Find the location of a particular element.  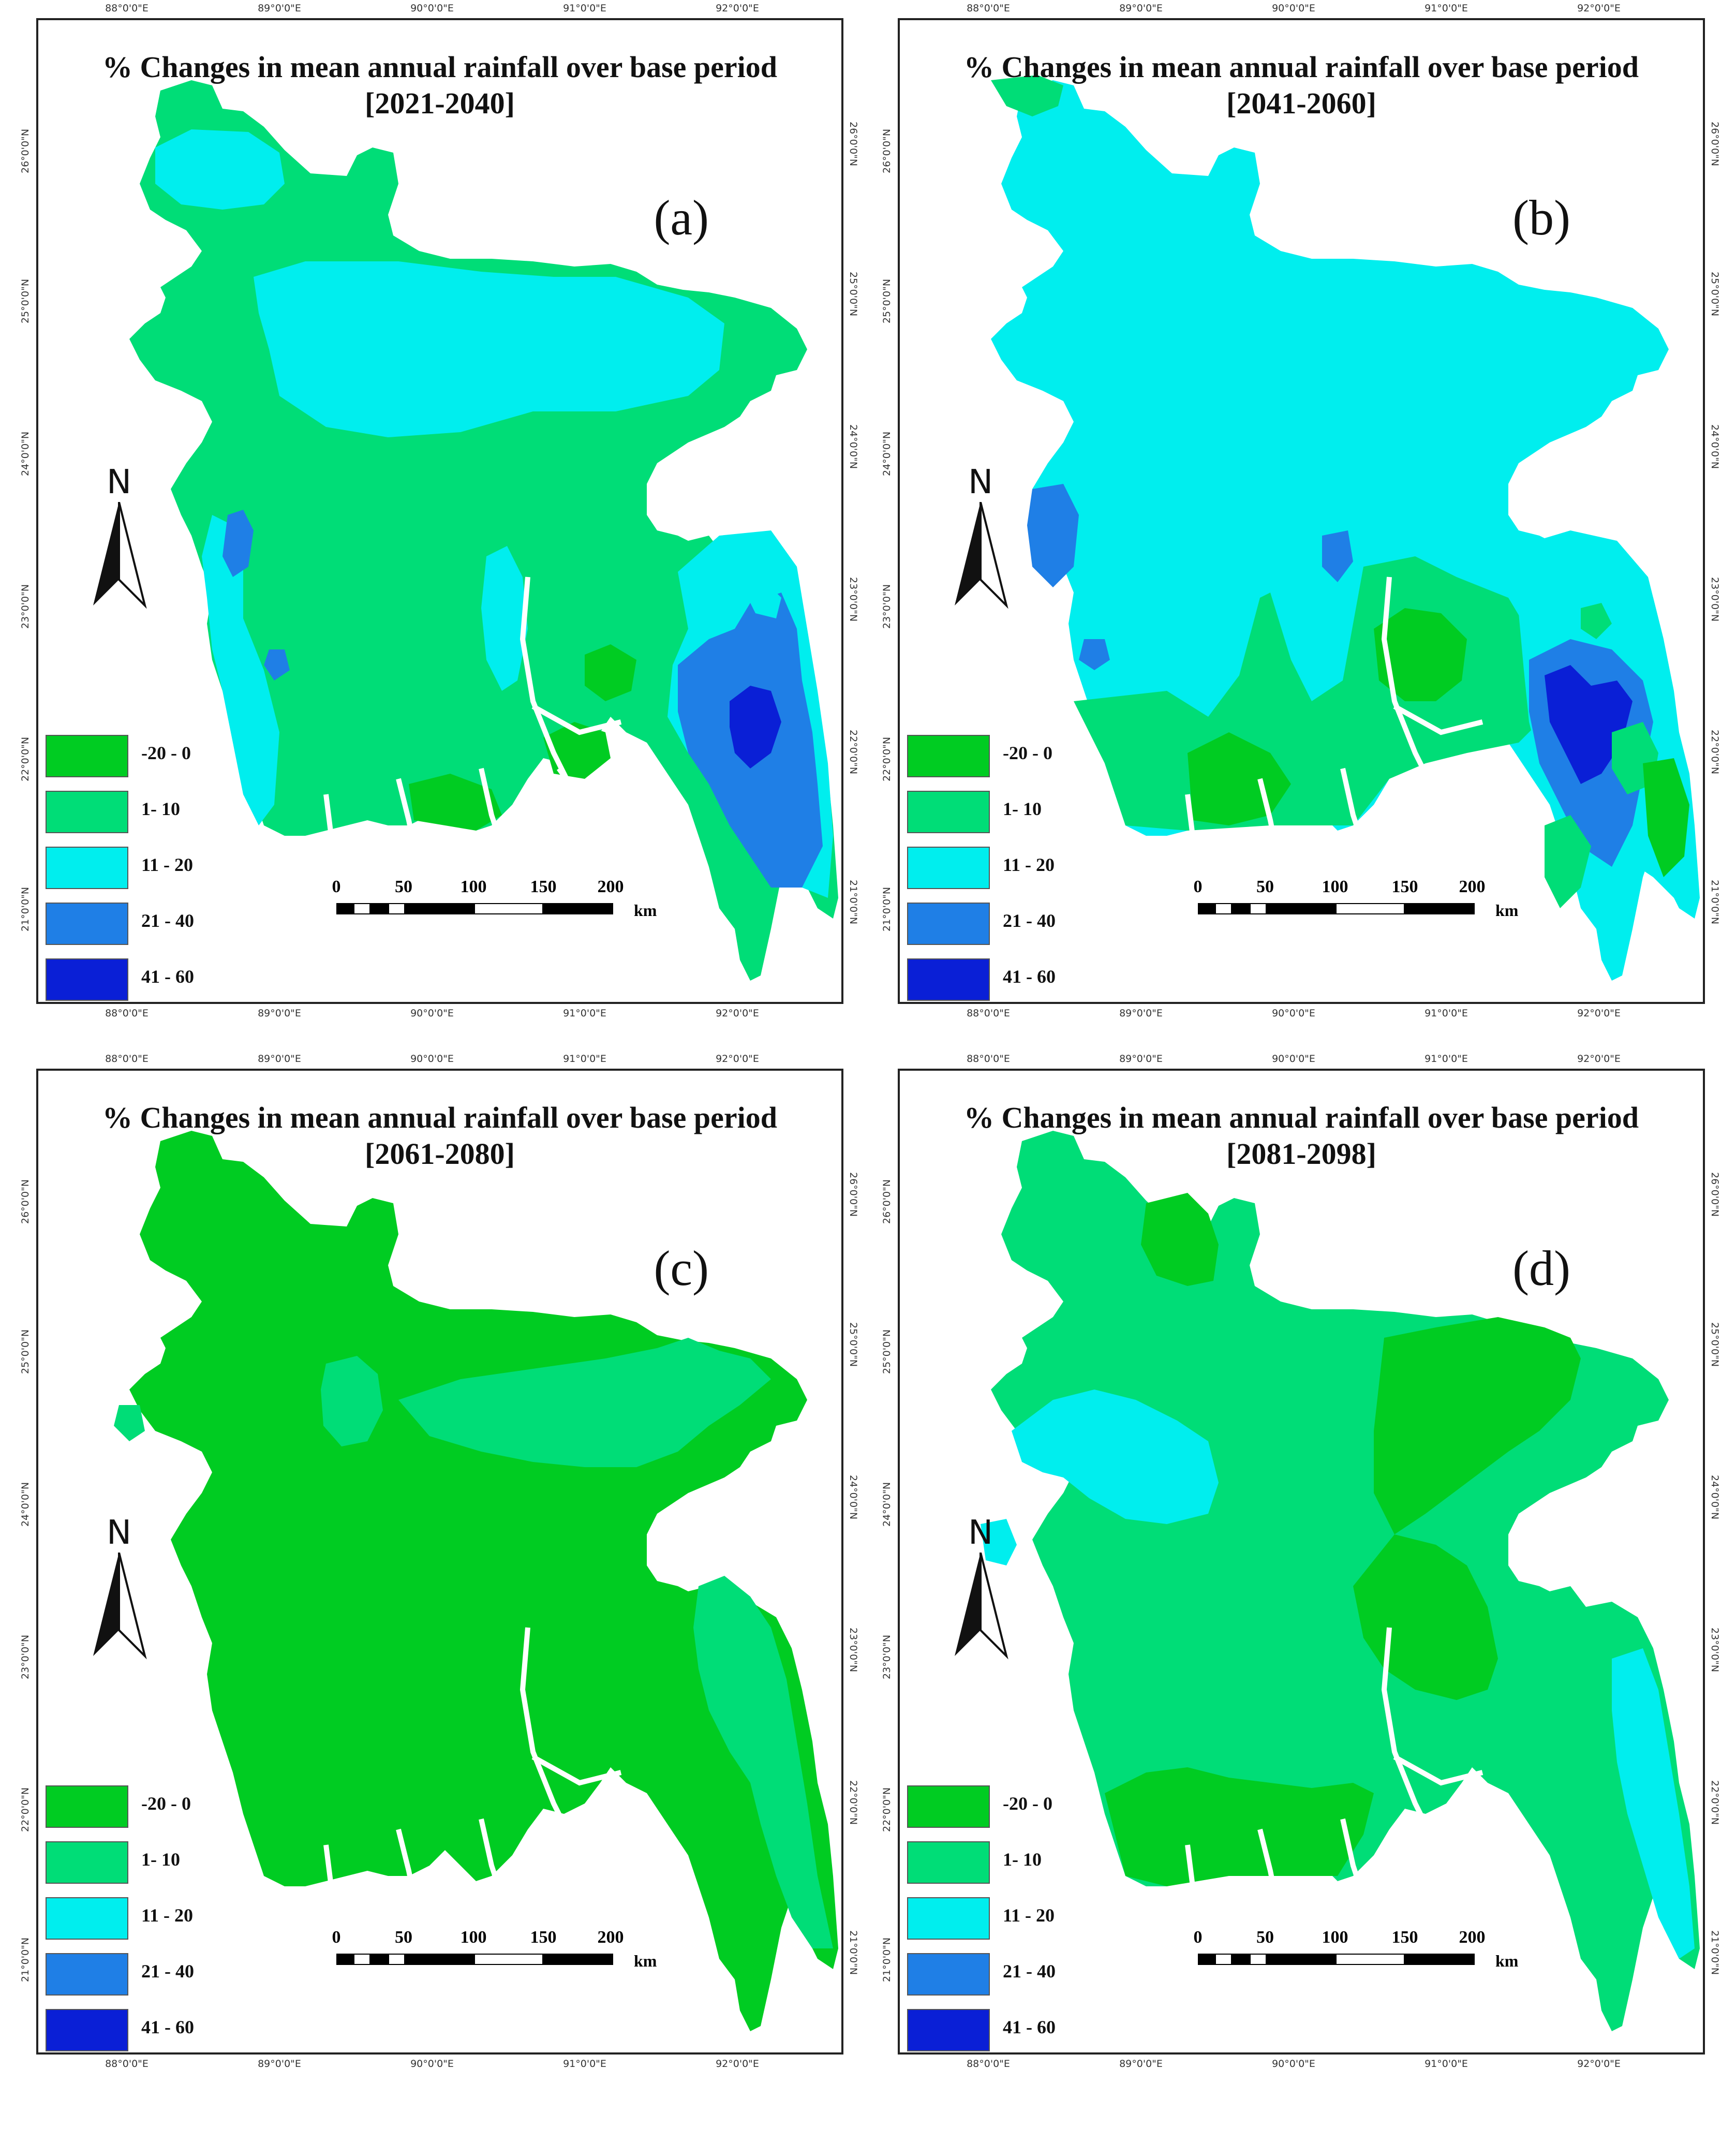

scale-unit: km is located at coordinates (1507, 1961).